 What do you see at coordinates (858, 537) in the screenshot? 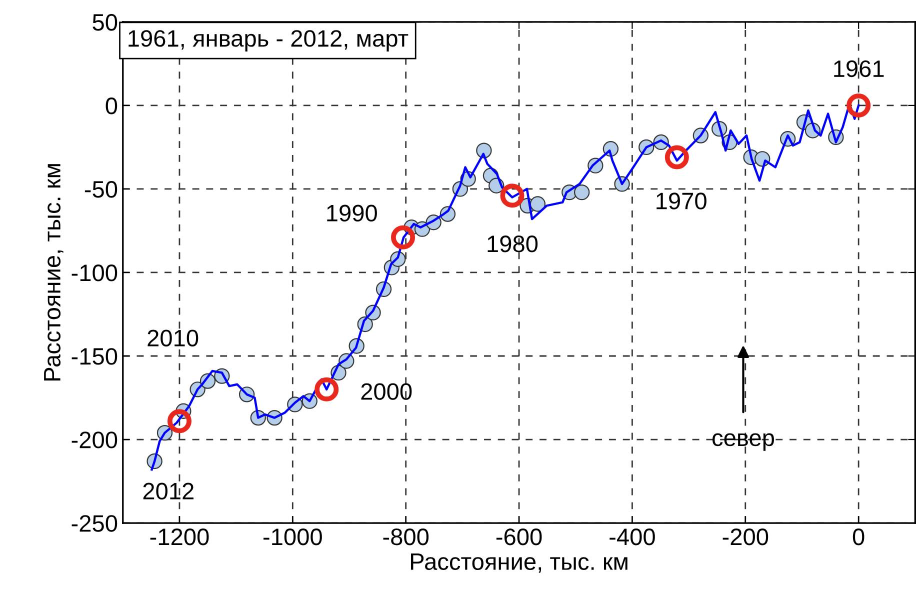
I see `x-tick-label: 0` at bounding box center [858, 537].